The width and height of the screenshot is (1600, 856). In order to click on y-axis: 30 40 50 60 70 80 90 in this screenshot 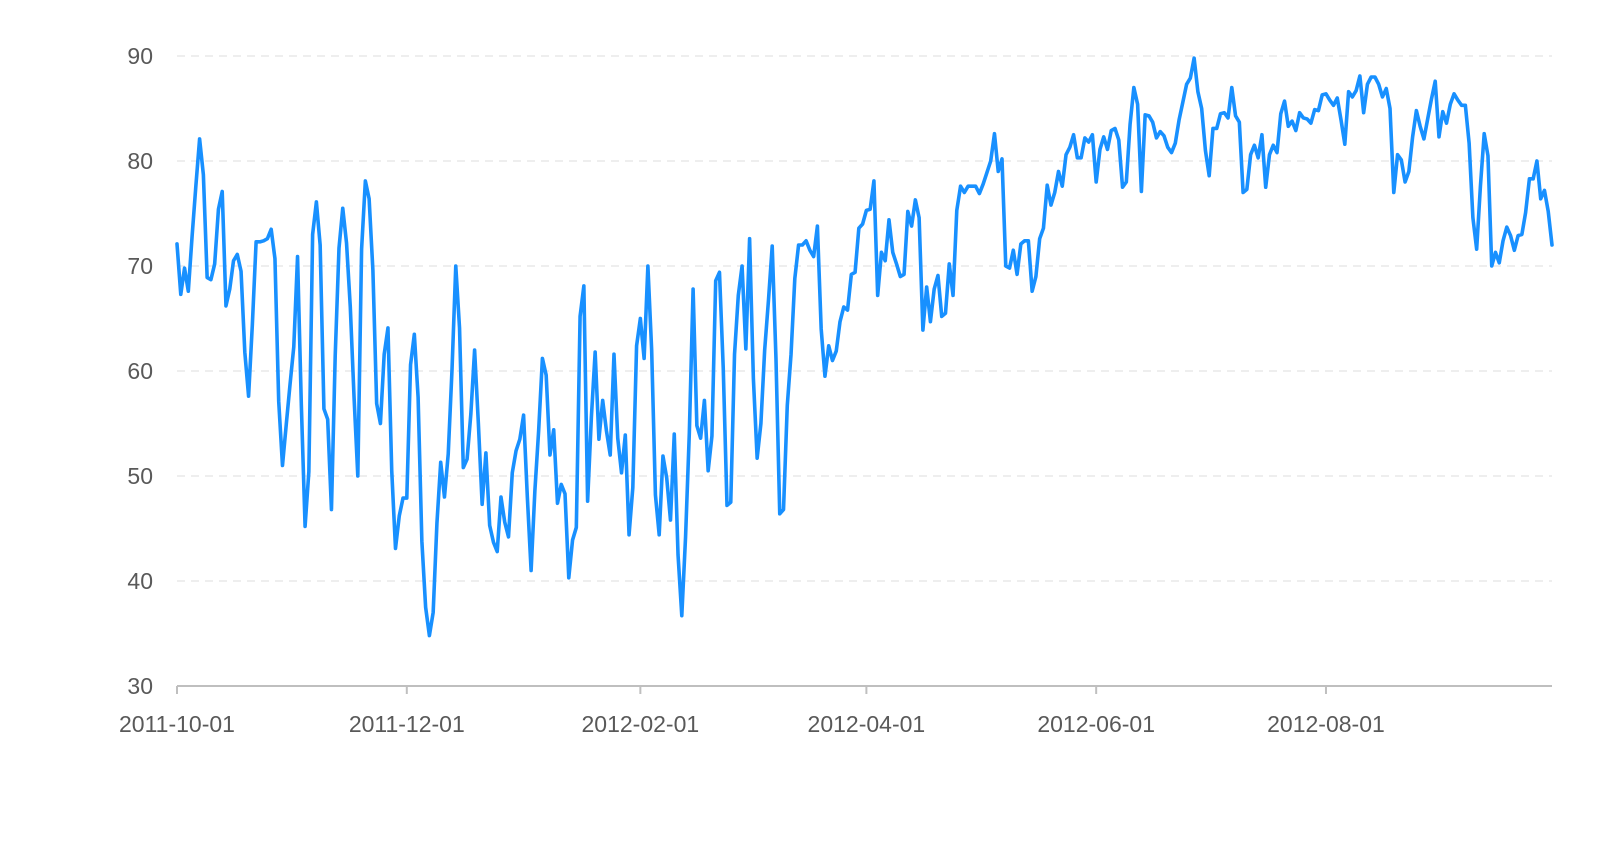, I will do `click(140, 371)`.